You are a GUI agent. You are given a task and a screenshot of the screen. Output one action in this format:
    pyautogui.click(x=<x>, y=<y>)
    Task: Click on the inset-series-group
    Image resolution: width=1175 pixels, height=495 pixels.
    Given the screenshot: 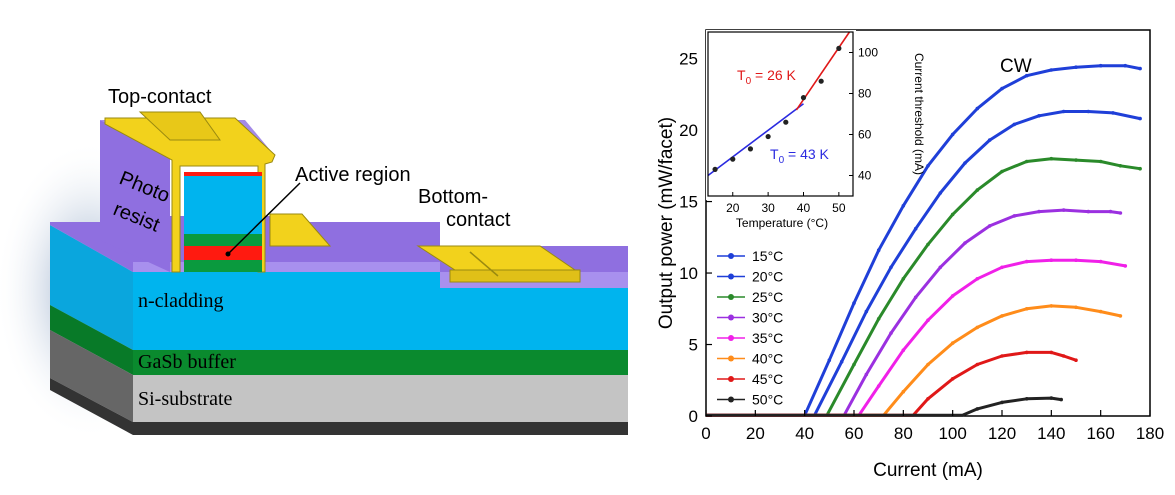 What is the action you would take?
    pyautogui.click(x=779, y=104)
    